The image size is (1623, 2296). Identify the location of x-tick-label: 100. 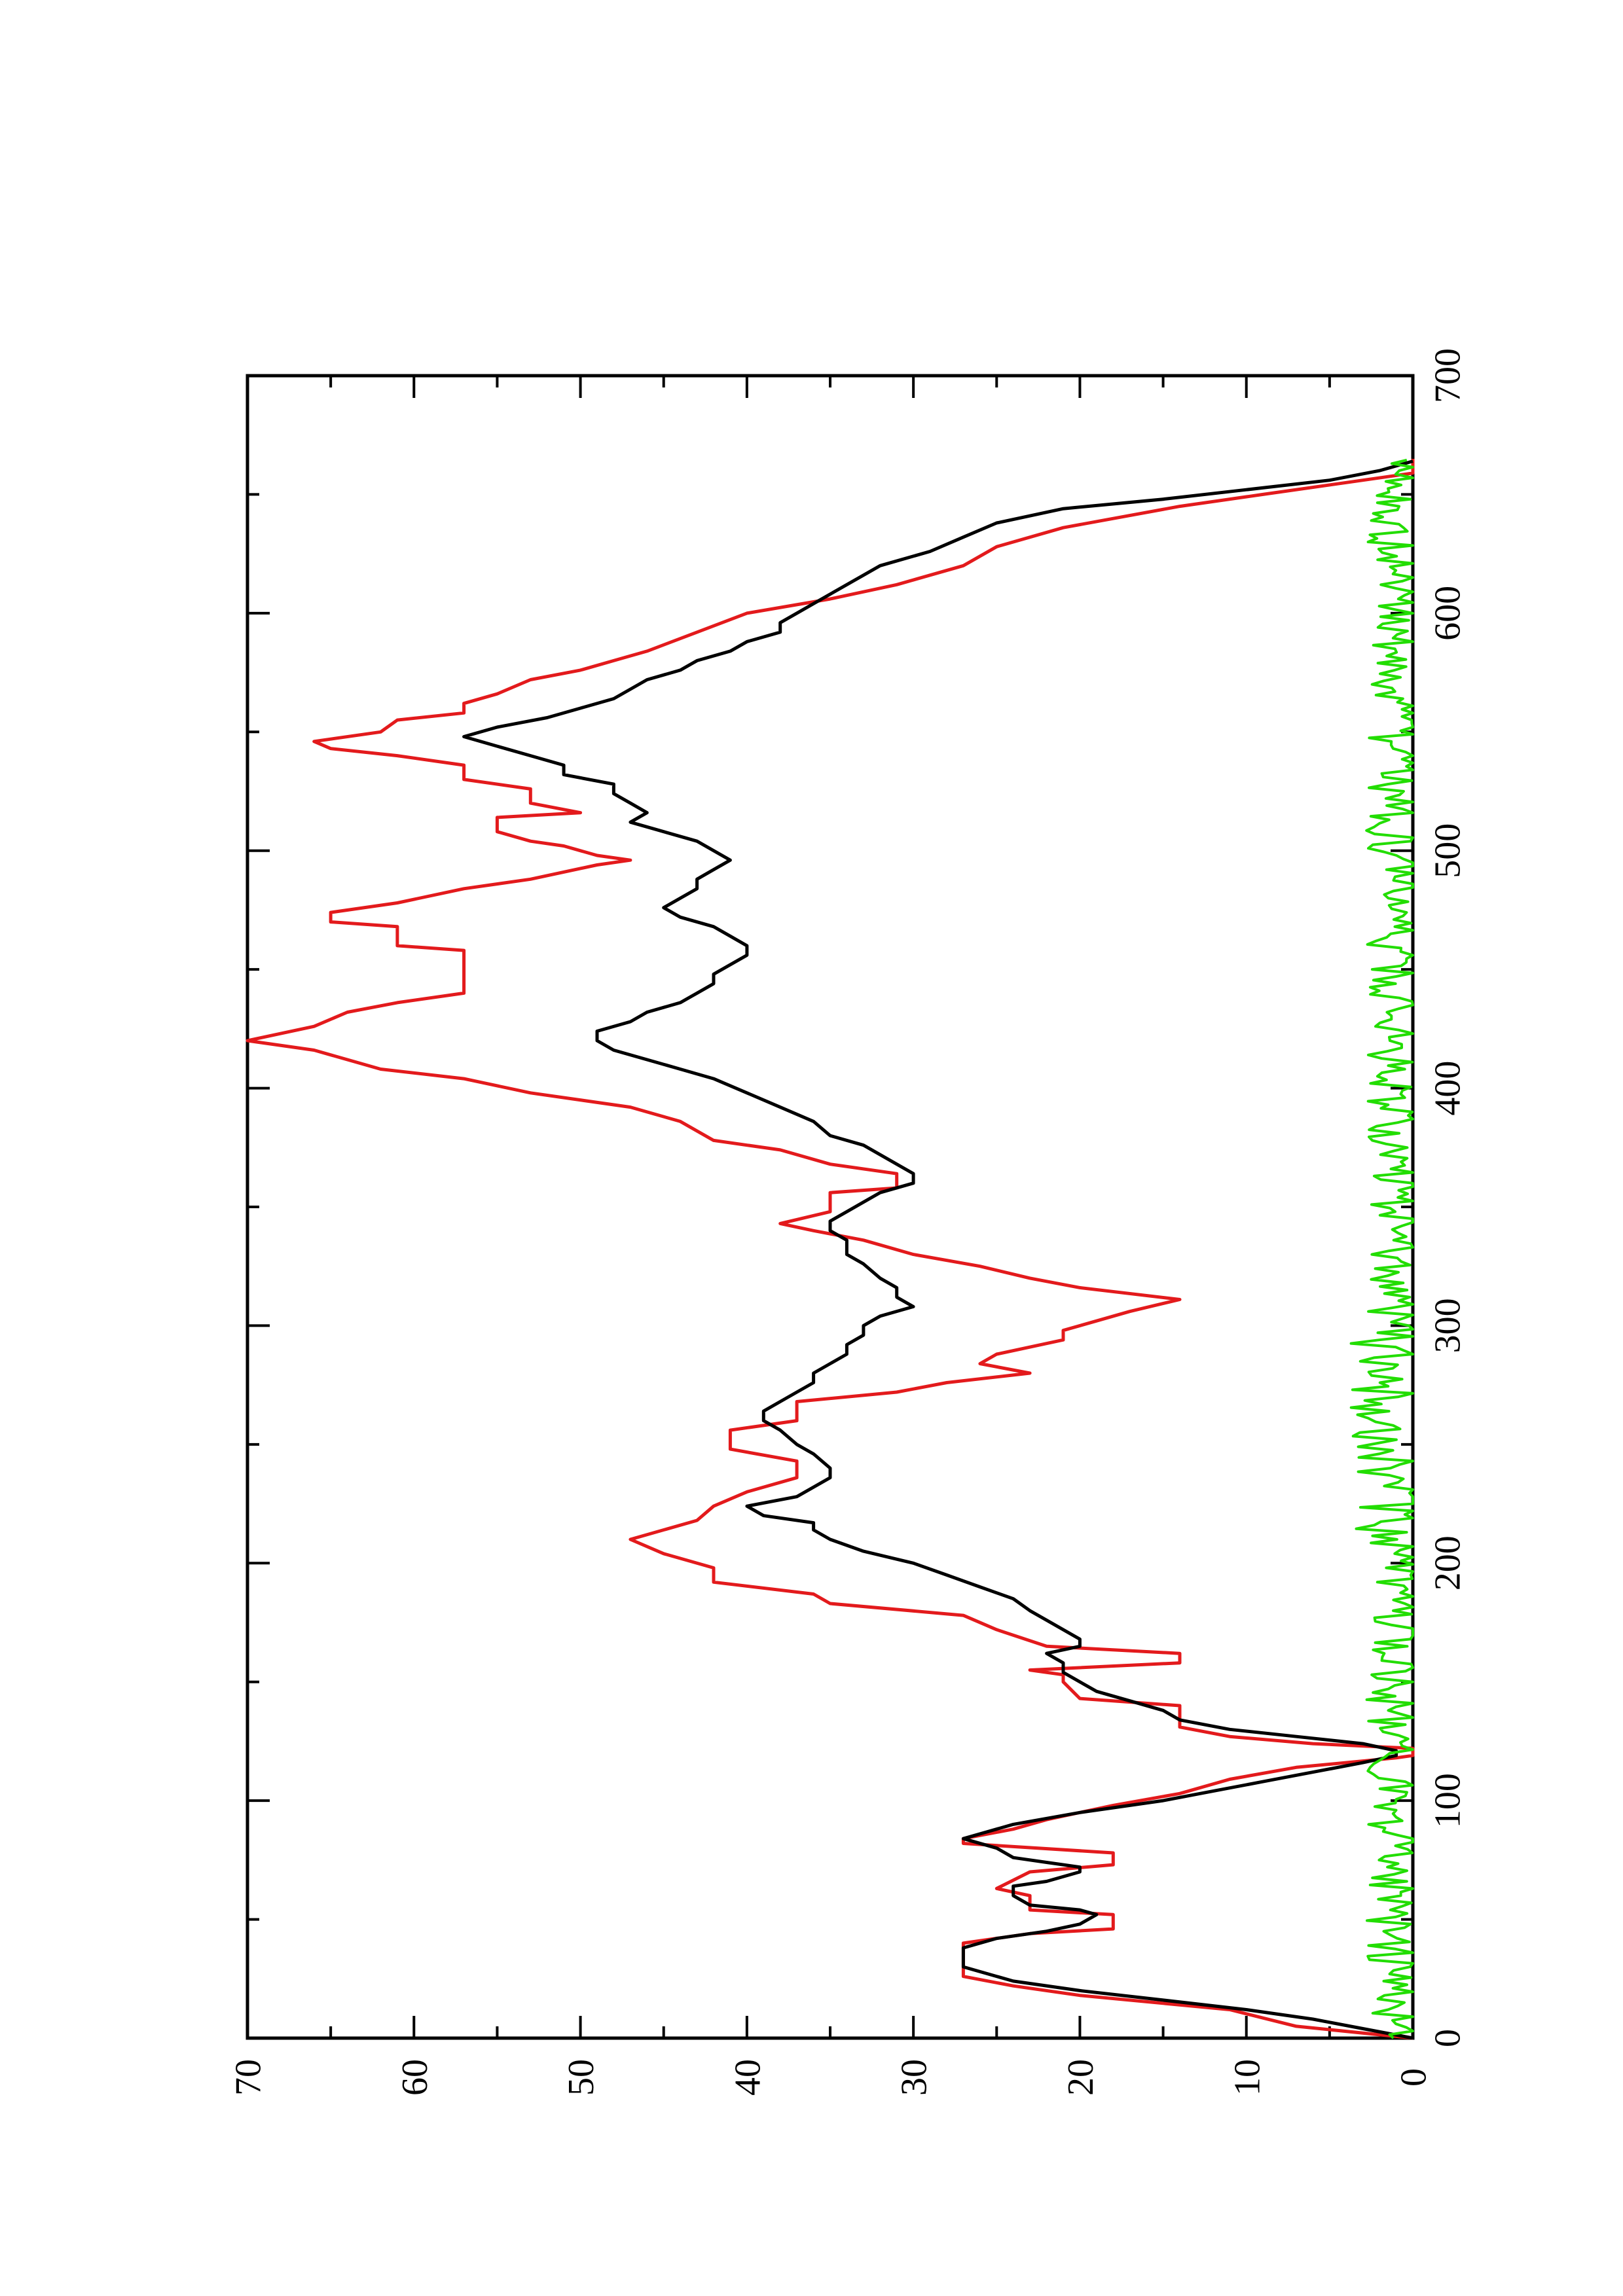
(1448, 1800).